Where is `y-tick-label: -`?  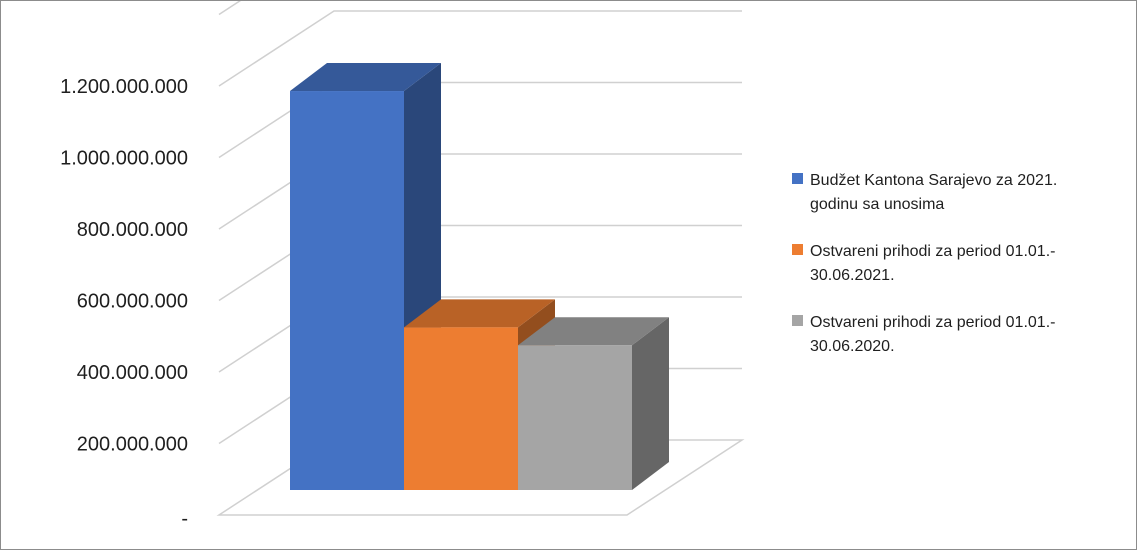
y-tick-label: - is located at coordinates (184, 519).